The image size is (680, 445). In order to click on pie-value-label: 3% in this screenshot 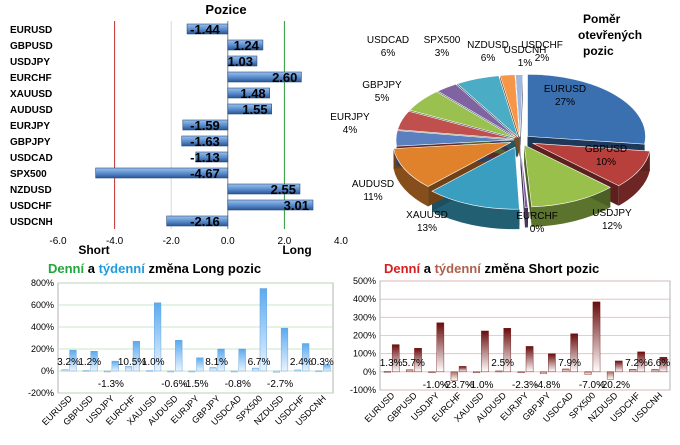, I will do `click(442, 53)`.